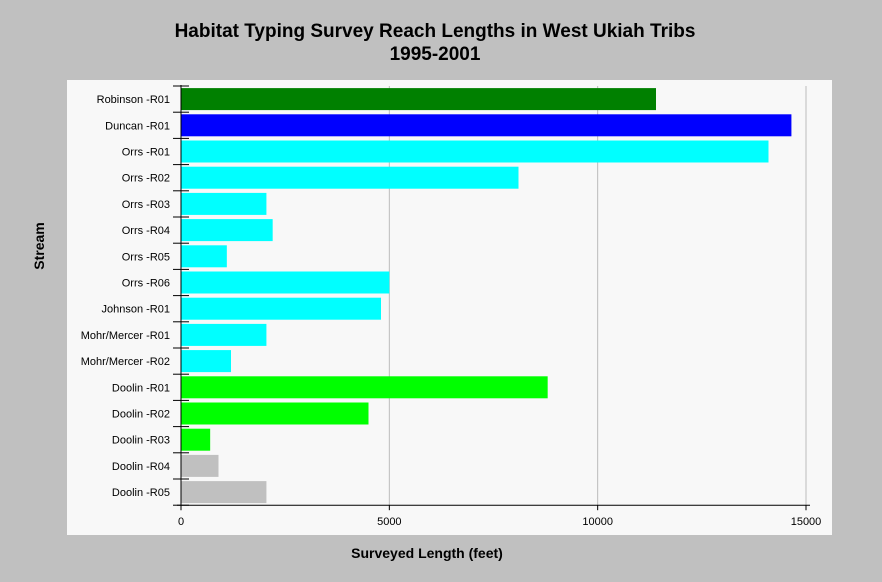 The image size is (882, 582). What do you see at coordinates (499, 522) in the screenshot?
I see `x-tick-labels: 0 5000 10000 15000` at bounding box center [499, 522].